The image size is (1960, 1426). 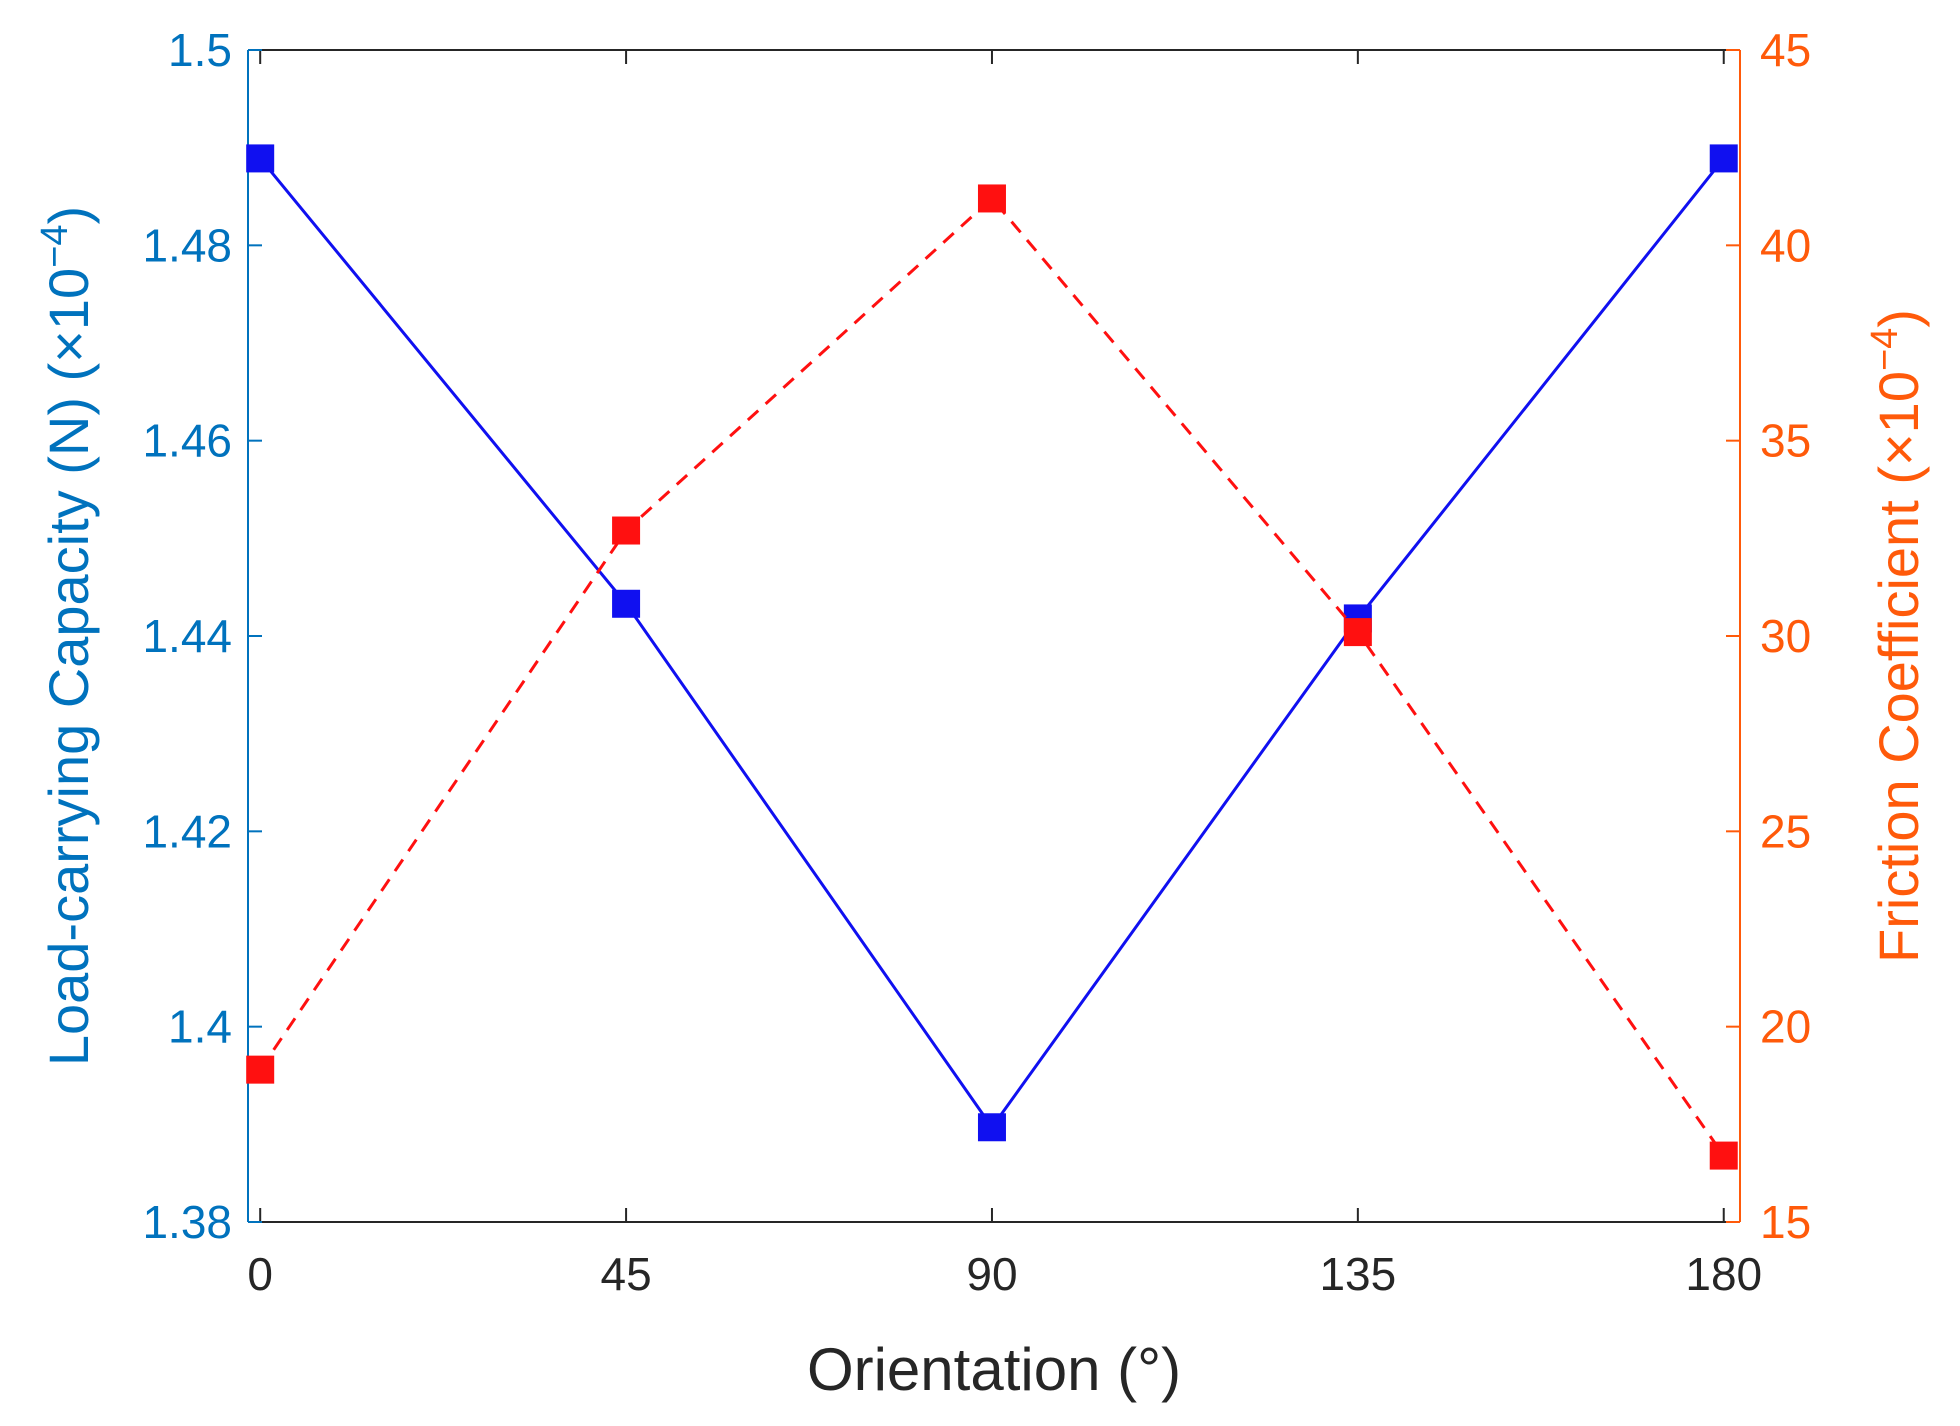 What do you see at coordinates (994, 1369) in the screenshot?
I see `x-axis-title: Orientation (°)` at bounding box center [994, 1369].